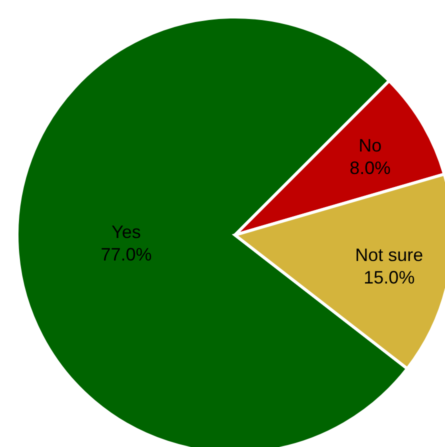 Image resolution: width=445 pixels, height=447 pixels. What do you see at coordinates (370, 146) in the screenshot?
I see `slice-label: No` at bounding box center [370, 146].